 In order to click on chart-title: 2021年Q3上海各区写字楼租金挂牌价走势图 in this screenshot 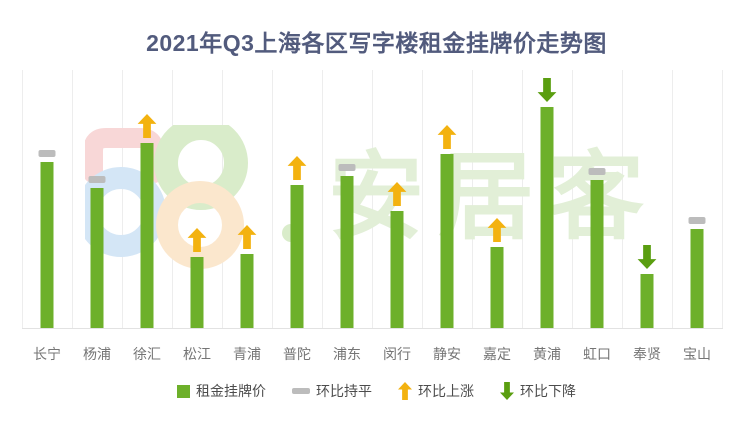, I will do `click(376, 43)`.